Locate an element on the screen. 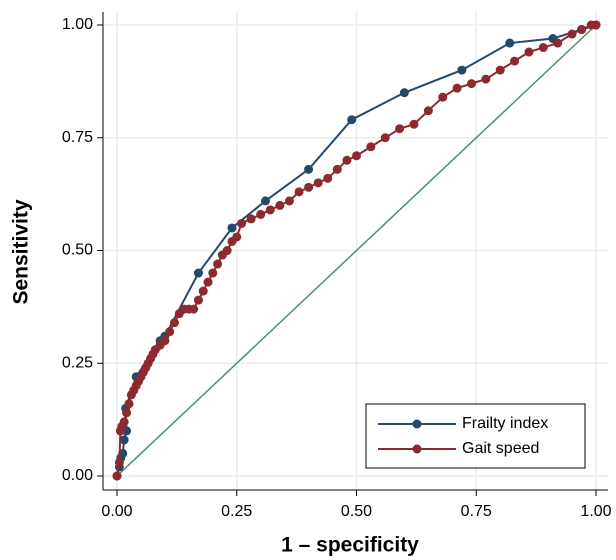  legend-label: Frailty index is located at coordinates (505, 423).